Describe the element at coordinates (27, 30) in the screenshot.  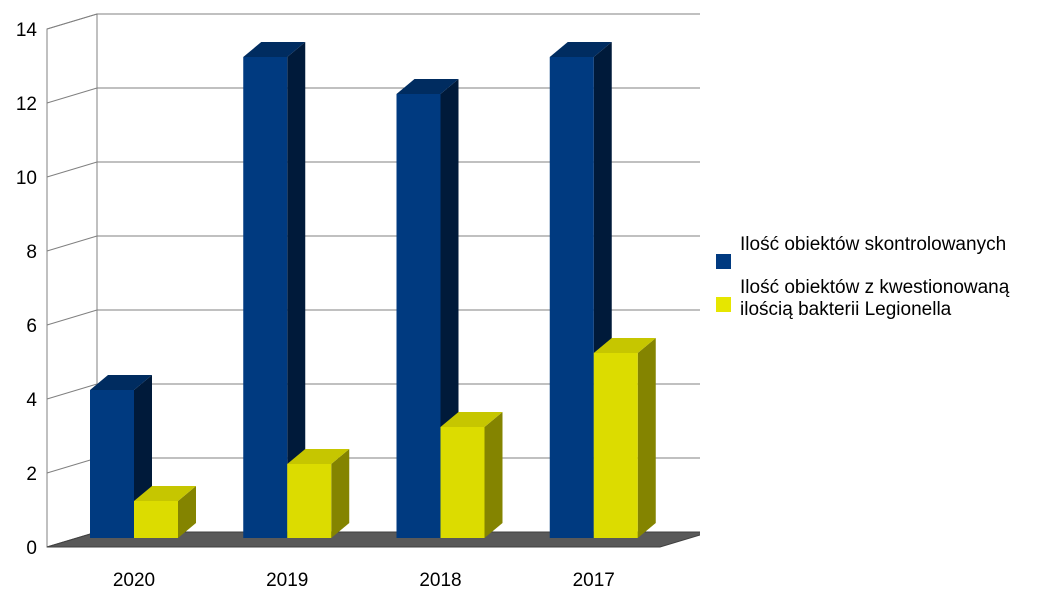
I see `y-tick-label-14: 14` at that location.